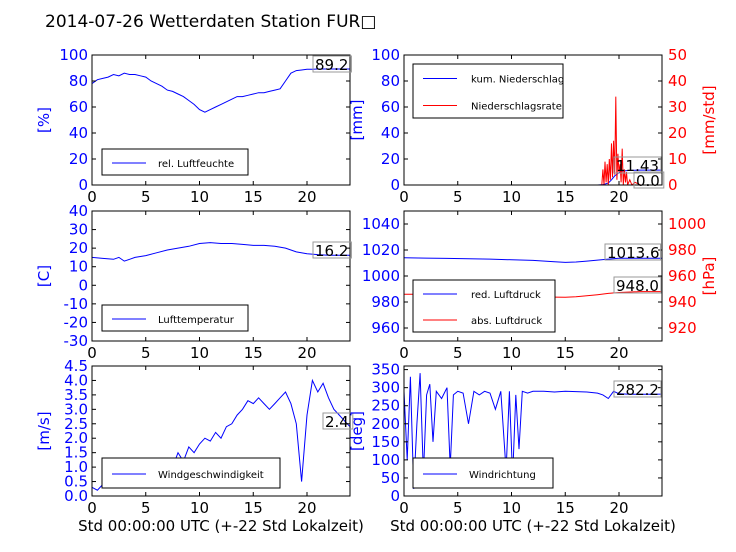 This screenshot has height=552, width=736. I want to click on current-value-wind_direction: 282.2, so click(637, 390).